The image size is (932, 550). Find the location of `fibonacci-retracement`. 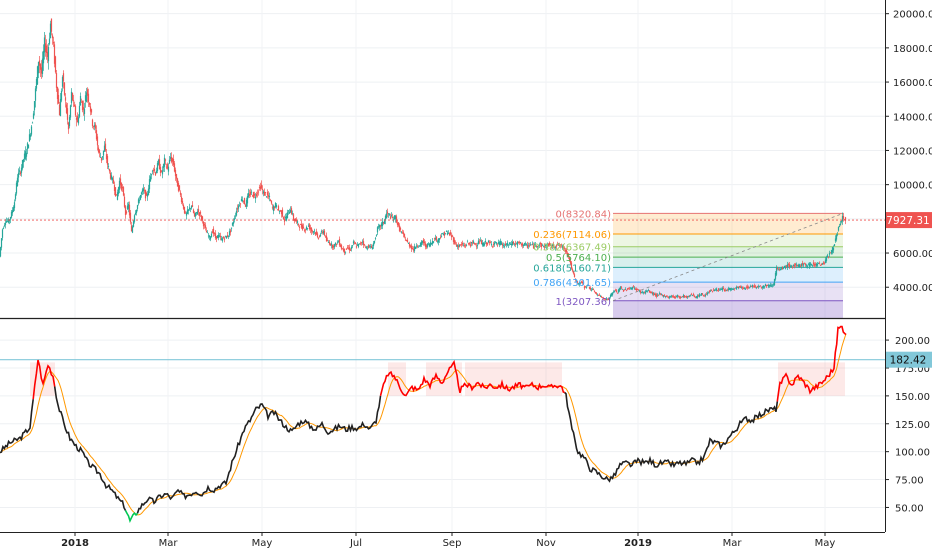

fibonacci-retracement is located at coordinates (728, 265).